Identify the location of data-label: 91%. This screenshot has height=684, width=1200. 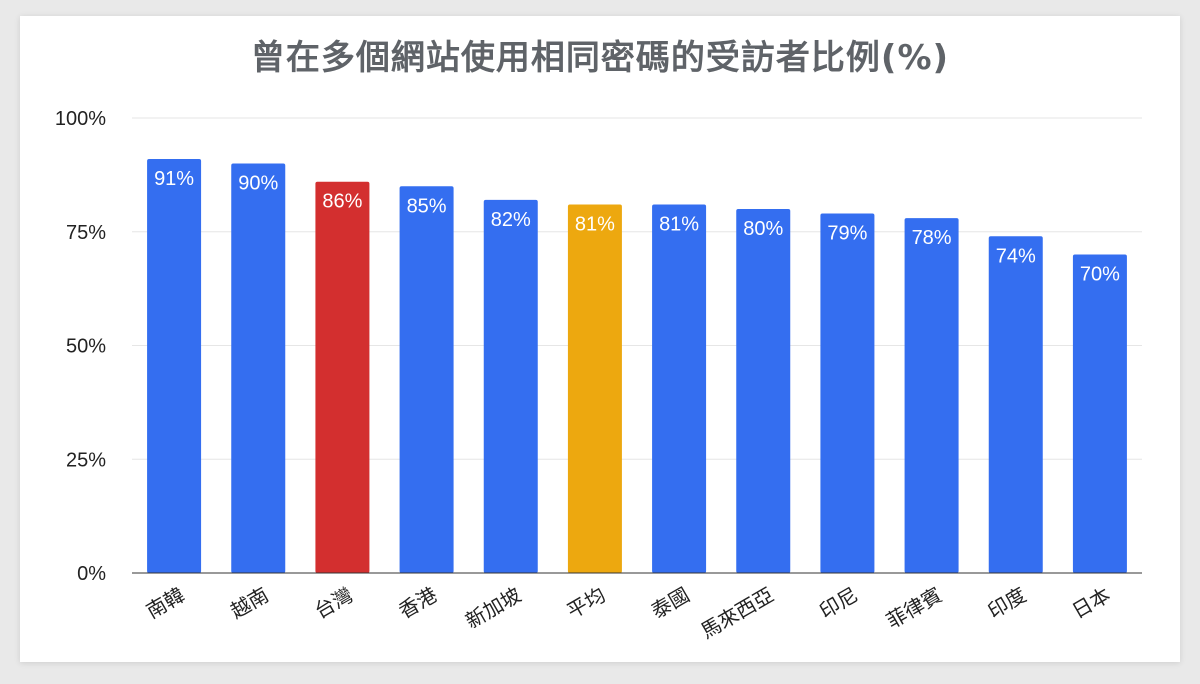
(174, 179).